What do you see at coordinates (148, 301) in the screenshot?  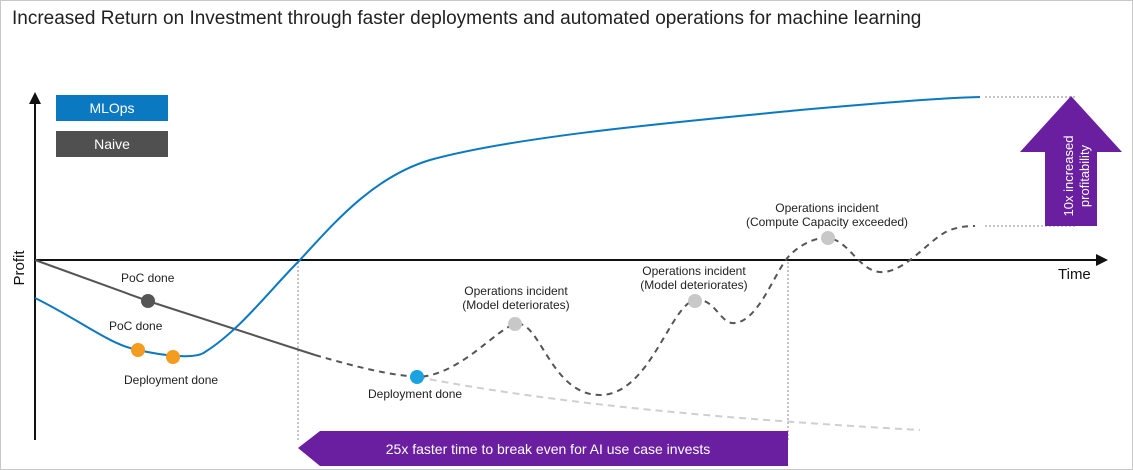 I see `poc-naive-point` at bounding box center [148, 301].